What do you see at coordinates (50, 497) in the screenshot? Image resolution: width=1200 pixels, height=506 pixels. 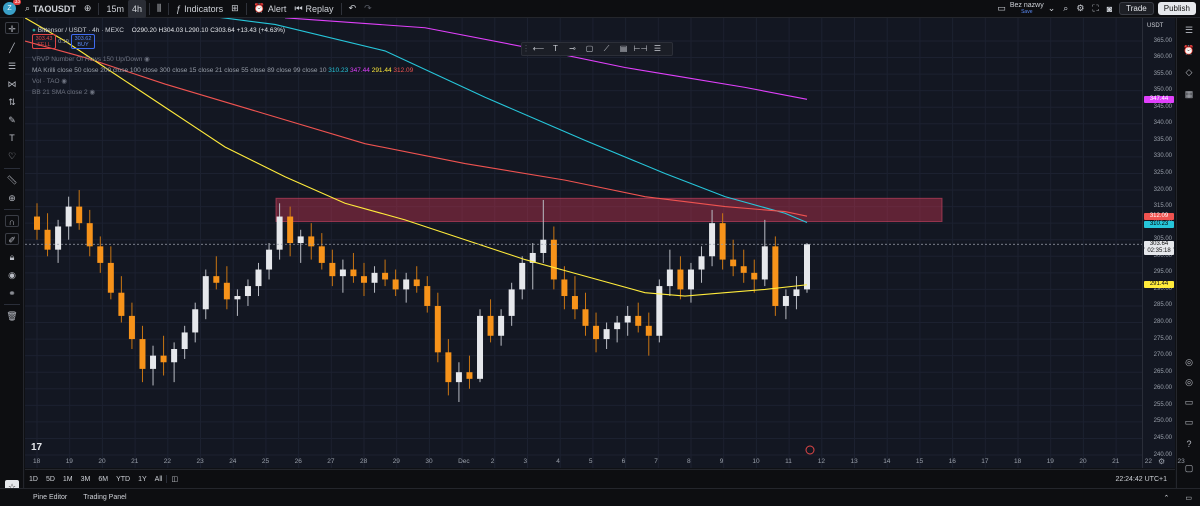 I see `tab-pine-editor: Pine Editor` at bounding box center [50, 497].